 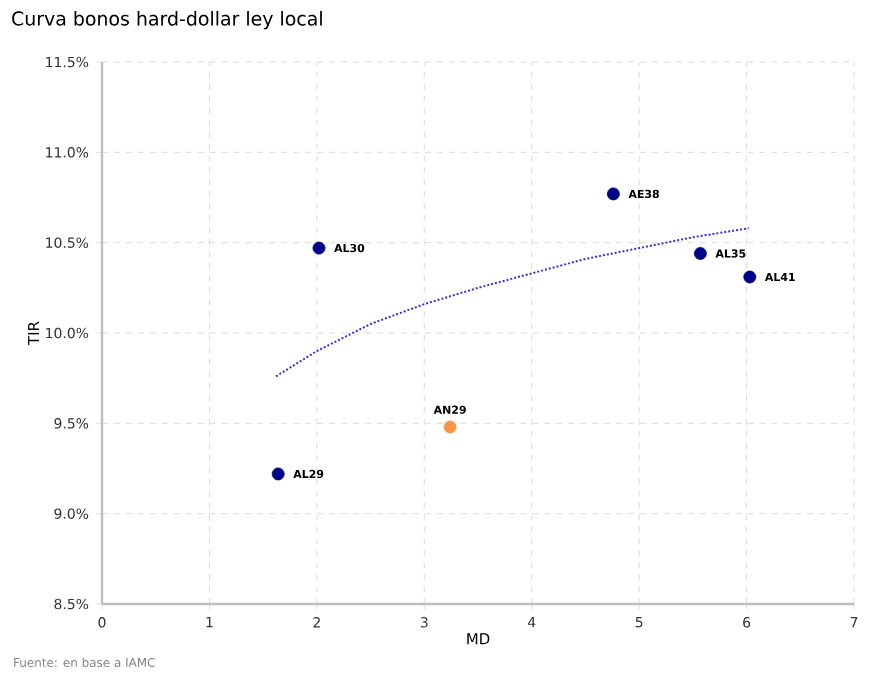 What do you see at coordinates (512, 302) in the screenshot?
I see `line-series` at bounding box center [512, 302].